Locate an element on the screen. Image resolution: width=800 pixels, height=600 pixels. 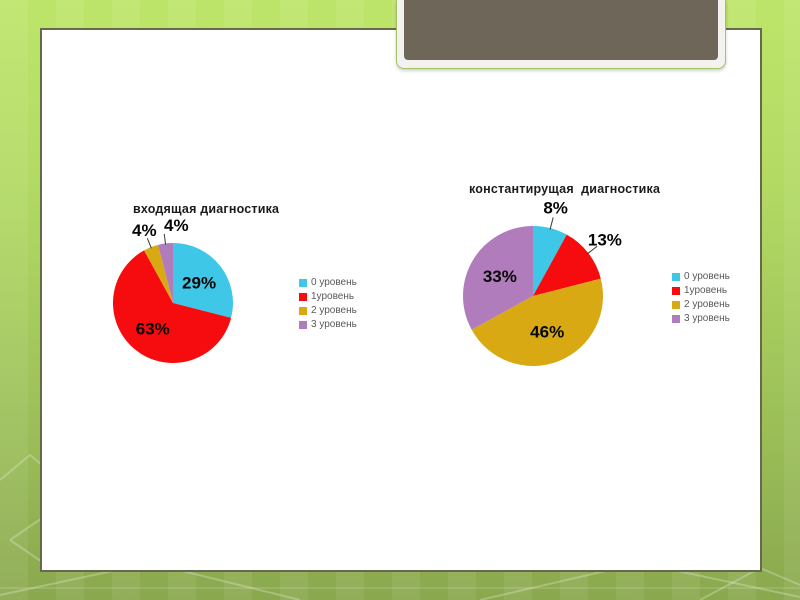
top-banner is located at coordinates (561, 34).